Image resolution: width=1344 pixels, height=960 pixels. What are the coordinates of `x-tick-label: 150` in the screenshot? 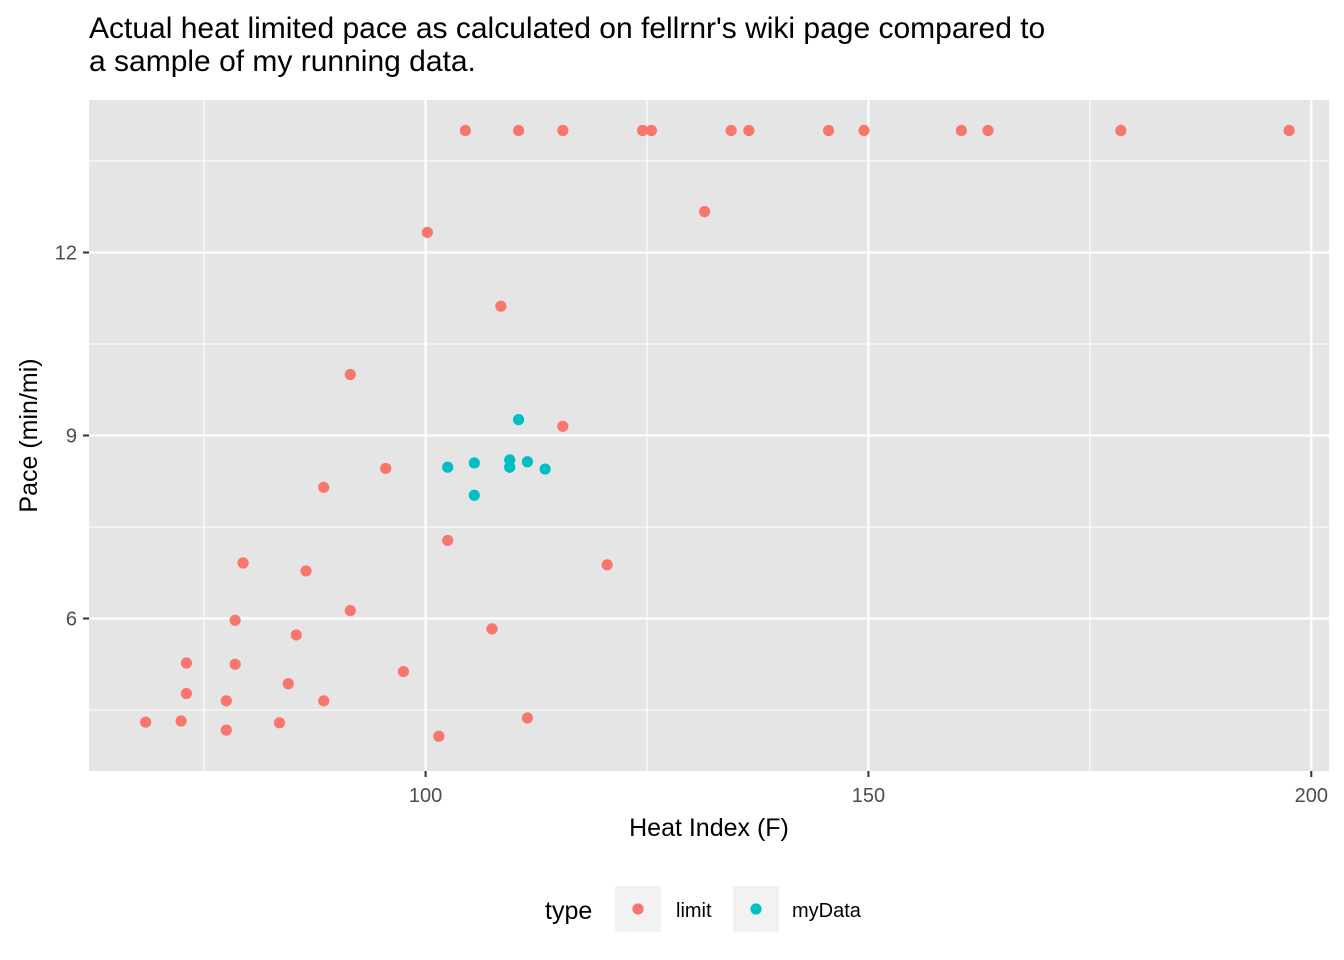 It's located at (868, 796).